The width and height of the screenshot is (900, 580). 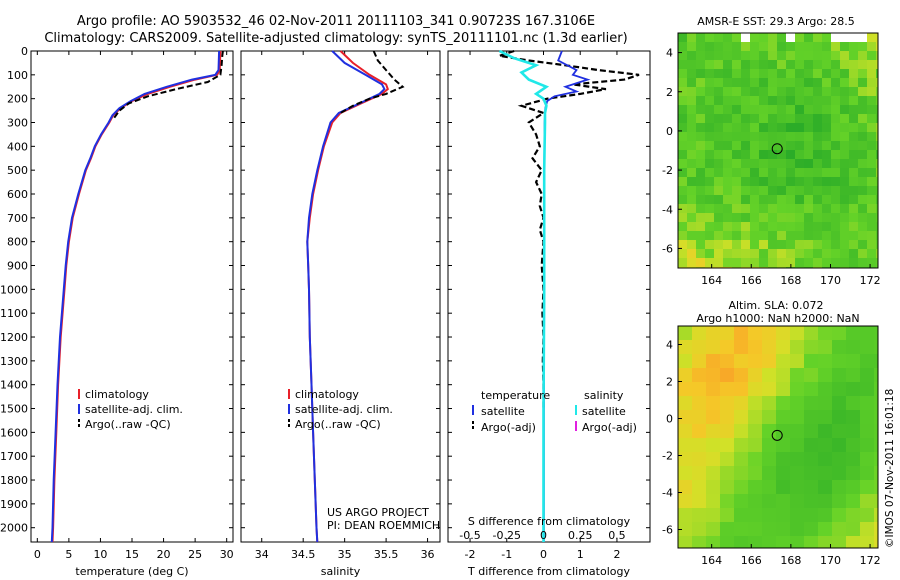 I want to click on legend-t-title: temperature, so click(x=515, y=395).